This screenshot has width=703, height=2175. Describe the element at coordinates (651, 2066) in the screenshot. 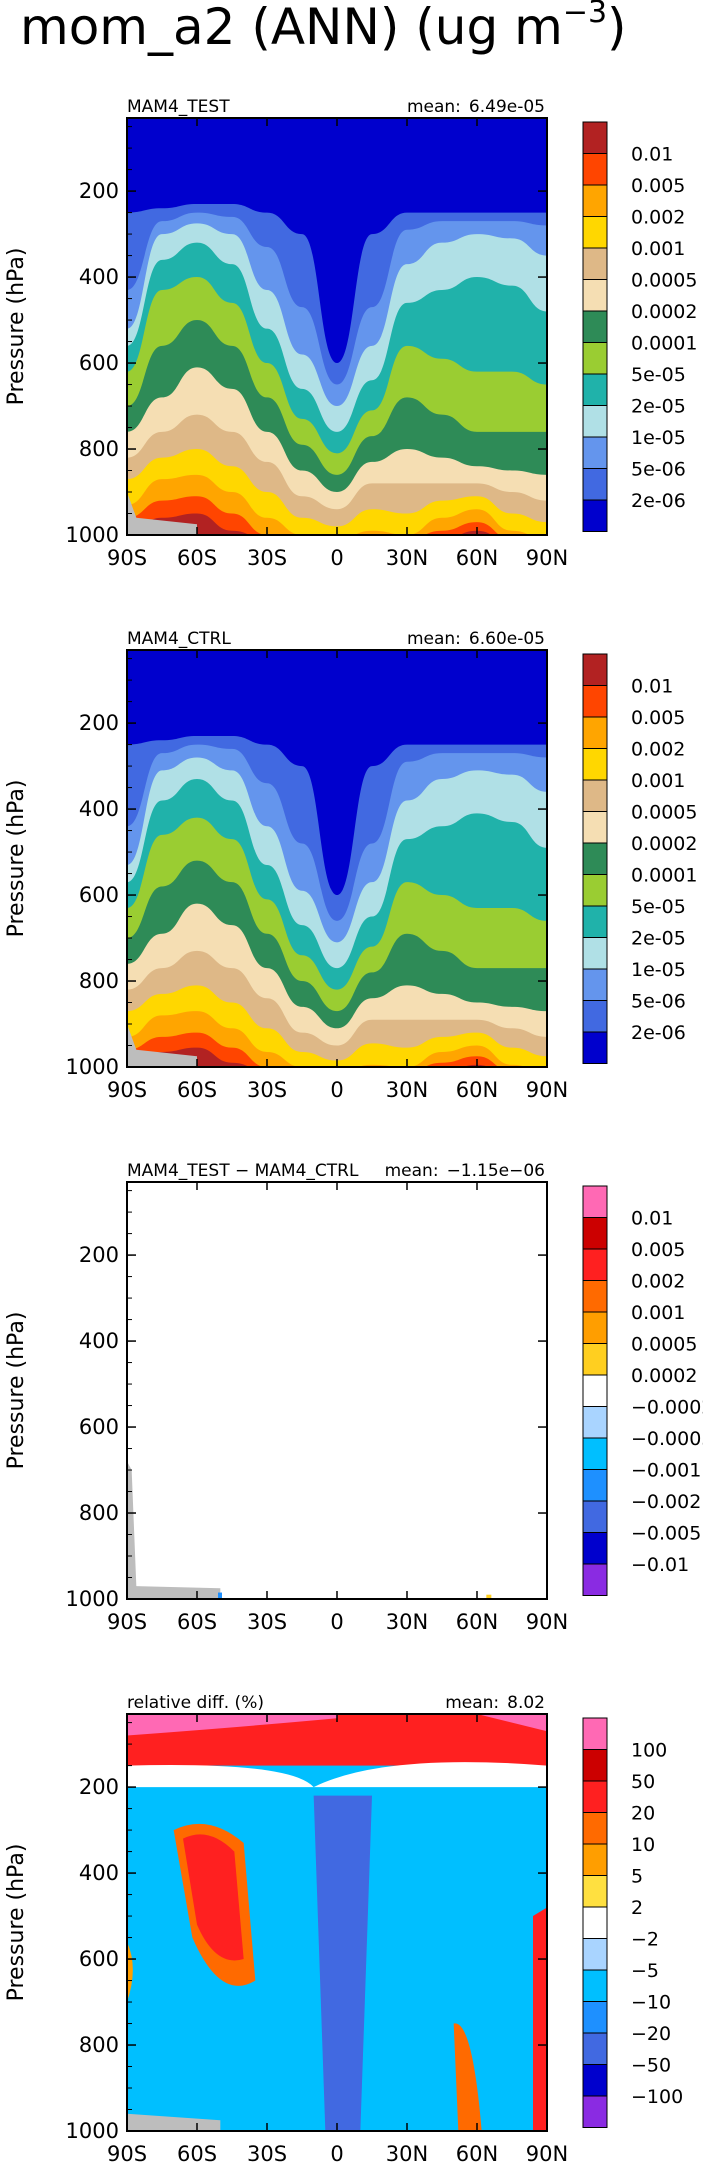

I see `legend-label: −50` at that location.